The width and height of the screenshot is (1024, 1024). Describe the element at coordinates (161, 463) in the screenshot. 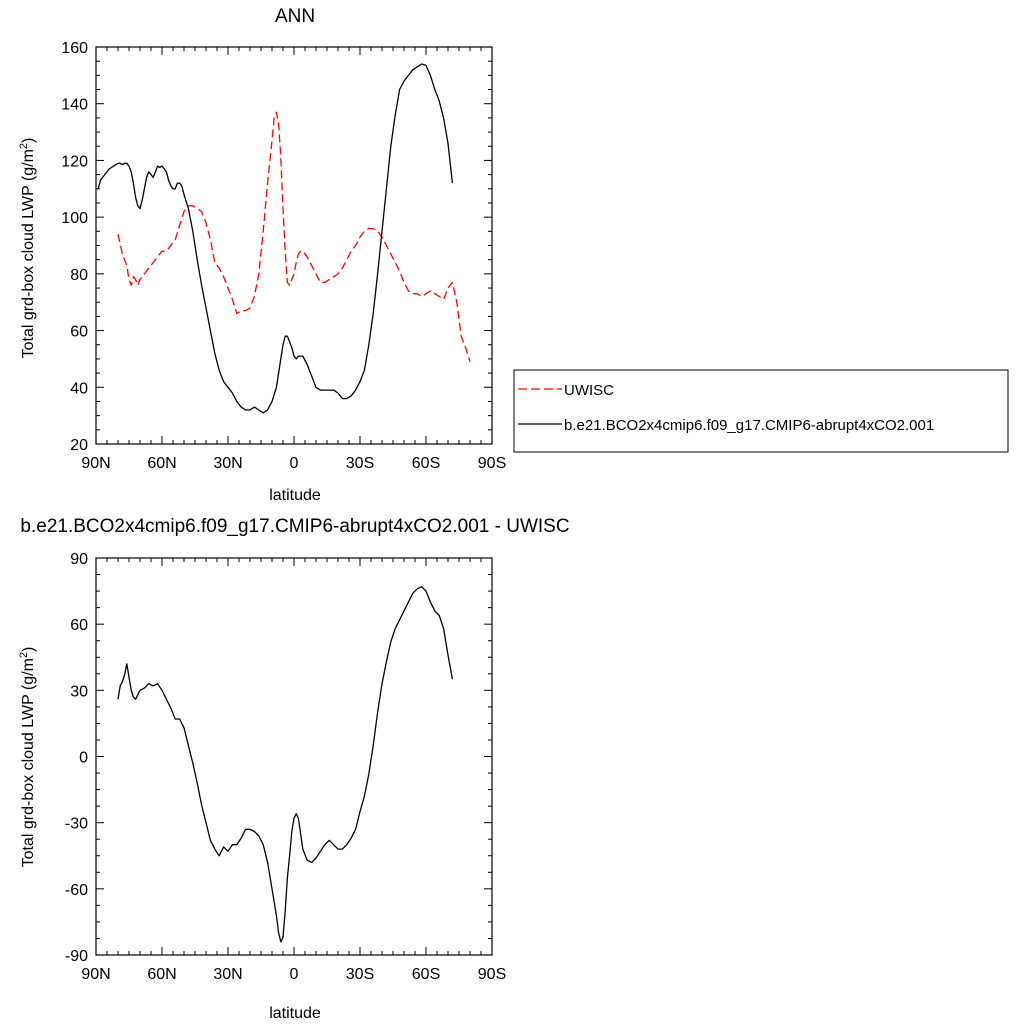

I see `top-x-tick-label: 60N` at that location.